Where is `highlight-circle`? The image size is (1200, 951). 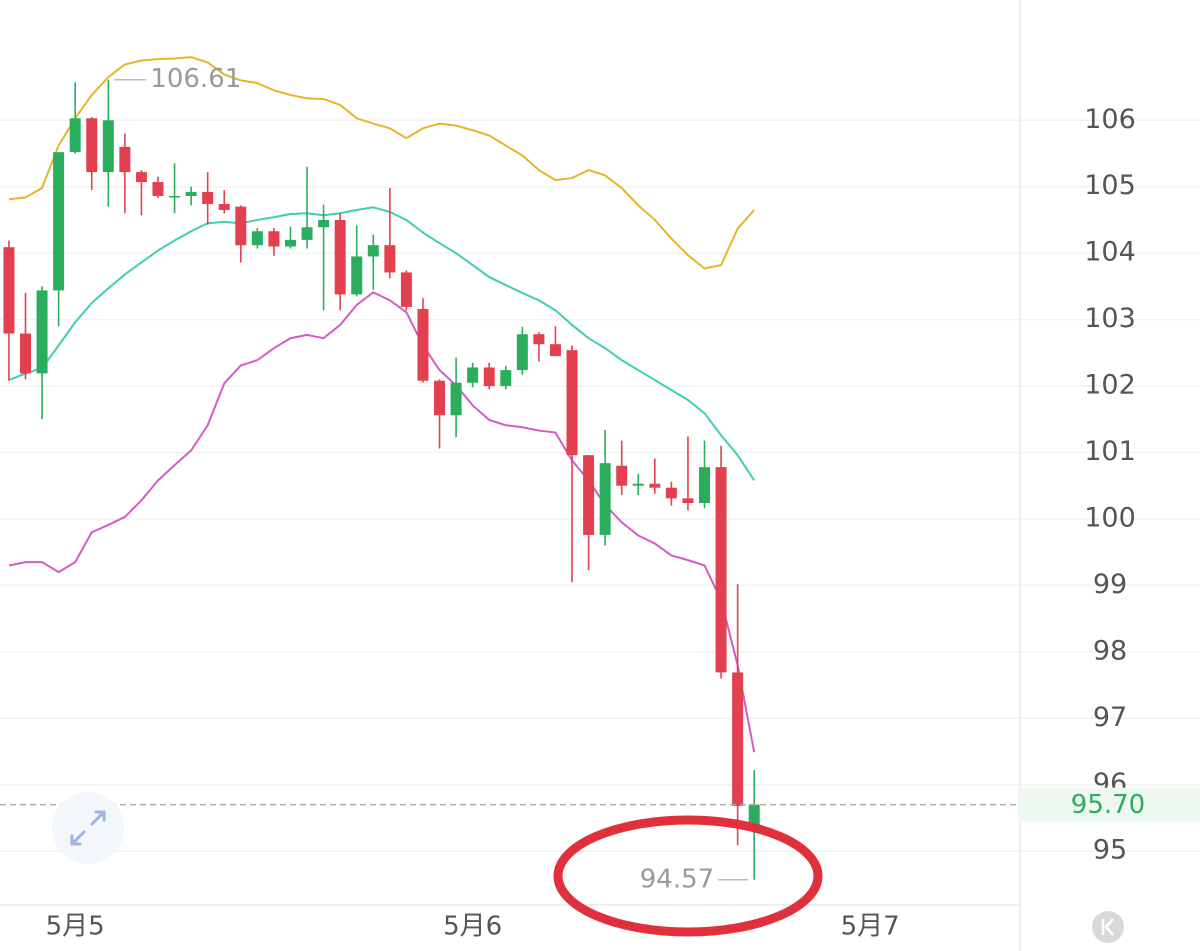 highlight-circle is located at coordinates (688, 876).